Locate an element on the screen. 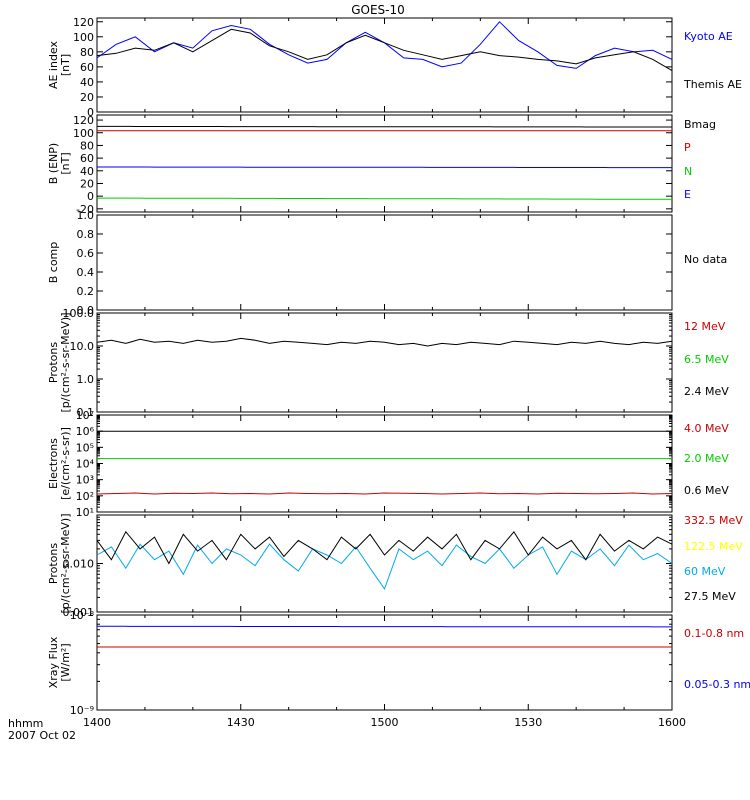  y-tick-label: 0.0 is located at coordinates (86, 310).